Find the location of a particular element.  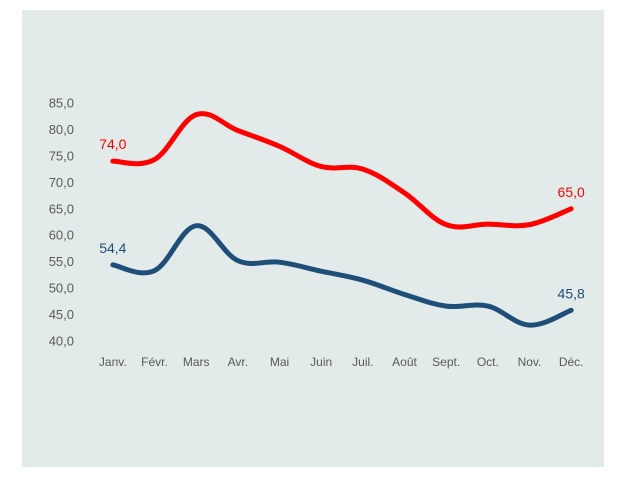

x-tick-label: Déc. is located at coordinates (571, 362).